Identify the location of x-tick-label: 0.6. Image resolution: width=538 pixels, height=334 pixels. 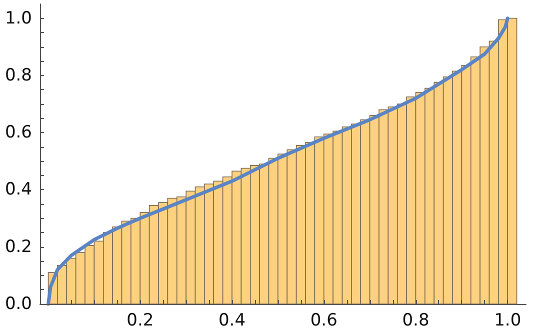
(324, 320).